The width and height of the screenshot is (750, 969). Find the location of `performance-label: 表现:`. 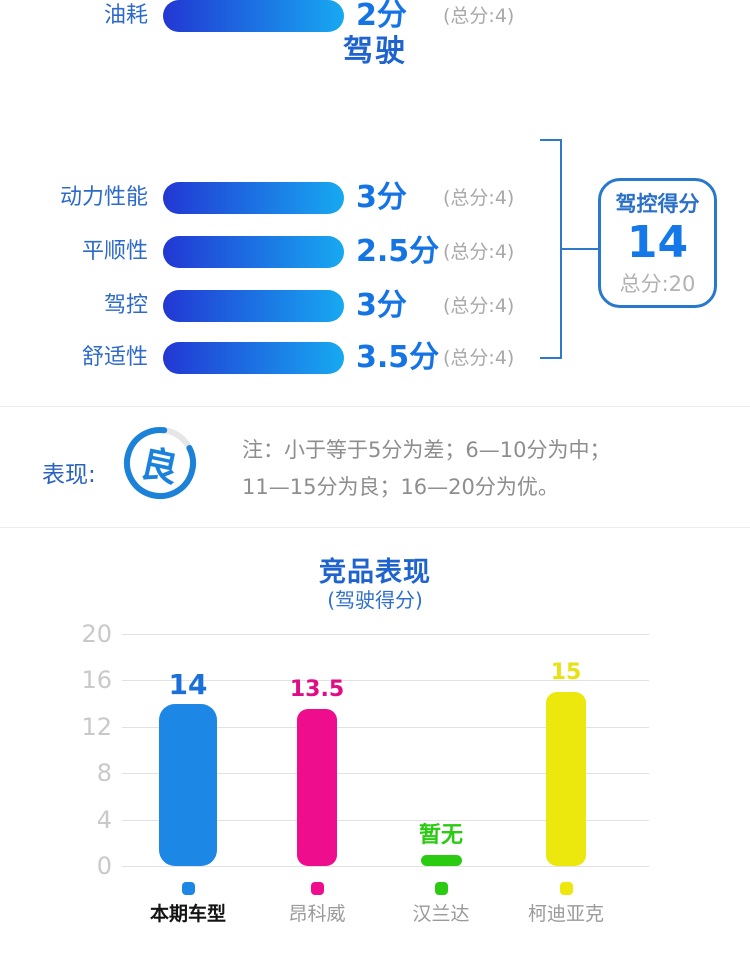

performance-label: 表现: is located at coordinates (69, 475).